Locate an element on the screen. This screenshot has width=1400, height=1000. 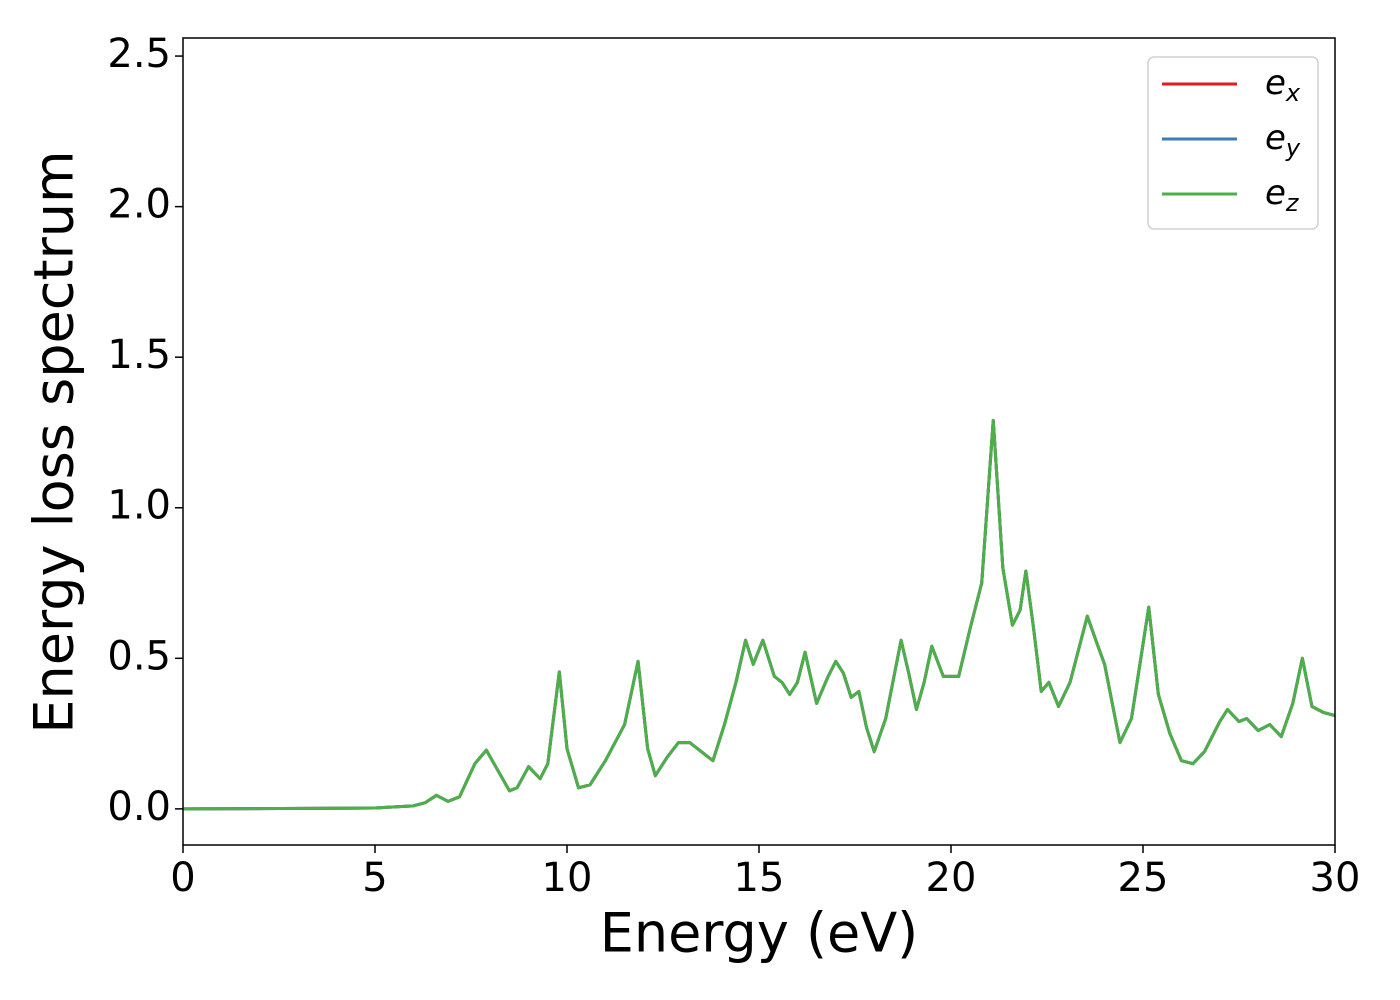
y-tick-label: 1.5 is located at coordinates (139, 355).